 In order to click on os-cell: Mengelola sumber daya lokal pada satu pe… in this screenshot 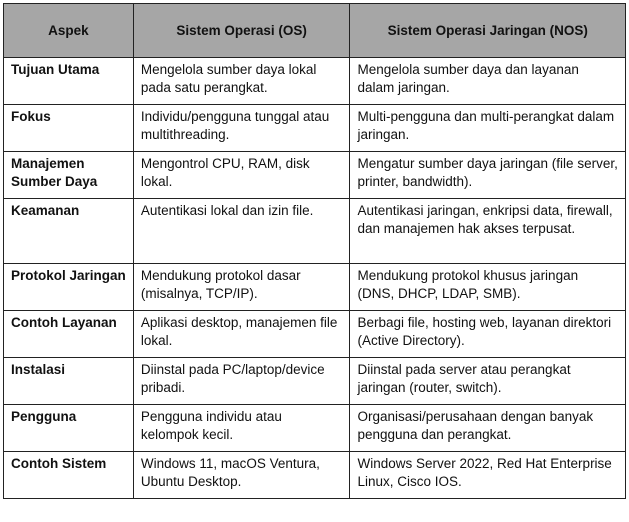, I will do `click(241, 81)`.